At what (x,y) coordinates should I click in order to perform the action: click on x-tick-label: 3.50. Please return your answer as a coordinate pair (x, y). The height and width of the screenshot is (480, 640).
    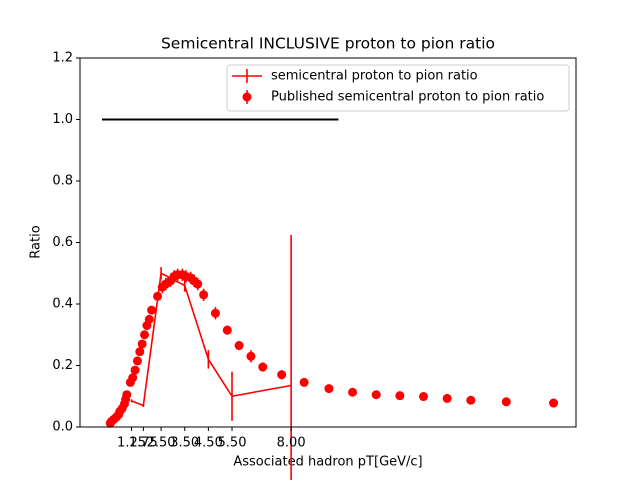
    Looking at the image, I should click on (184, 443).